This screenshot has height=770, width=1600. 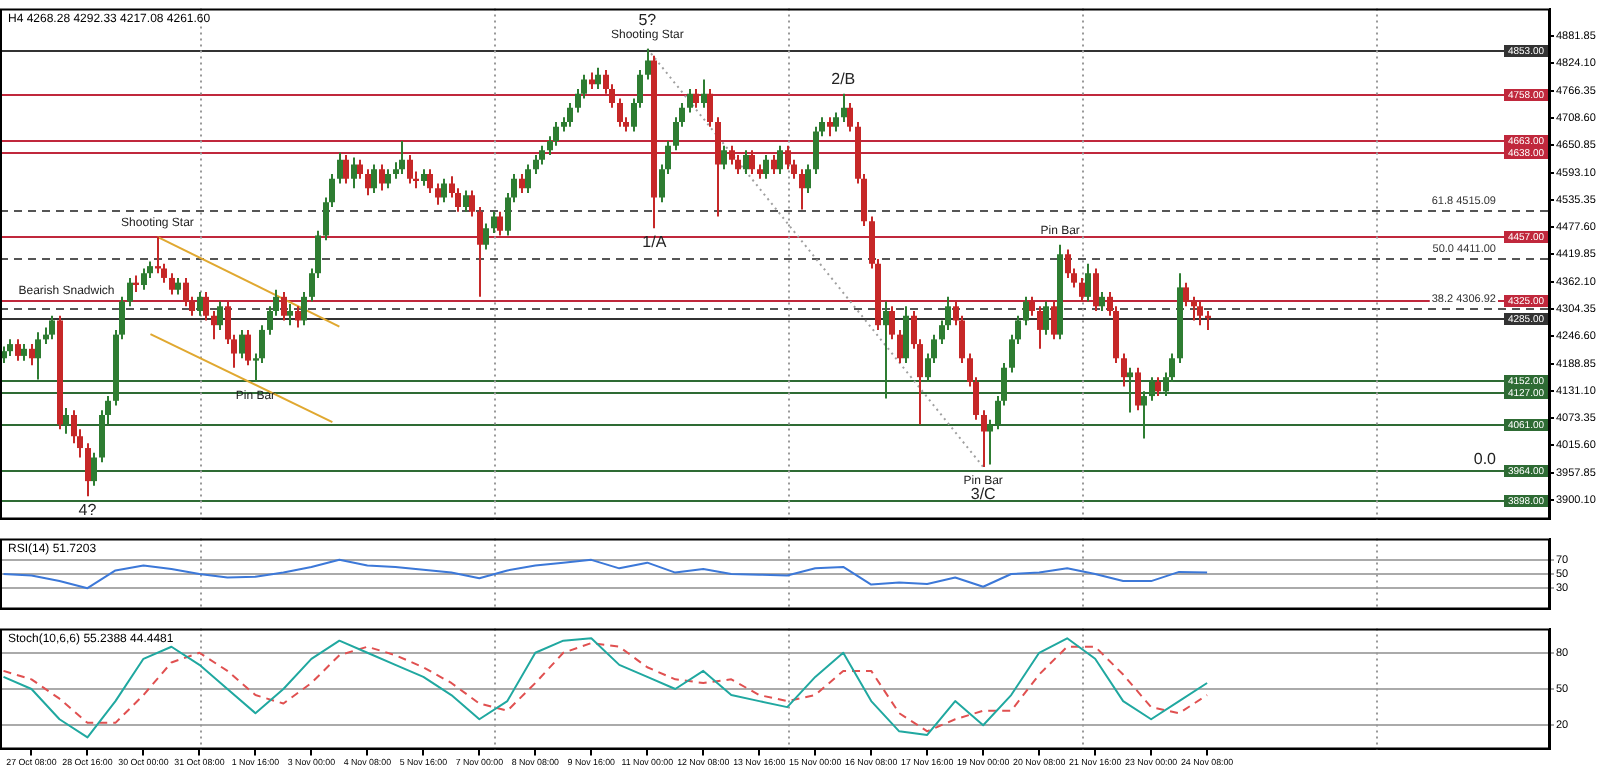 I want to click on annotation: 5?, so click(x=648, y=20).